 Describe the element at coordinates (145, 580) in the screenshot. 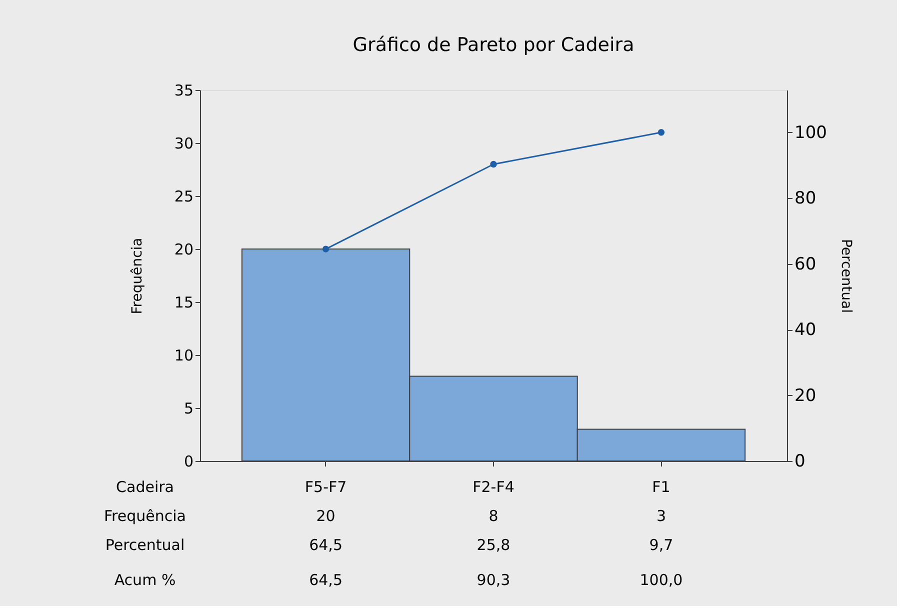

I see `text: Acum %` at that location.